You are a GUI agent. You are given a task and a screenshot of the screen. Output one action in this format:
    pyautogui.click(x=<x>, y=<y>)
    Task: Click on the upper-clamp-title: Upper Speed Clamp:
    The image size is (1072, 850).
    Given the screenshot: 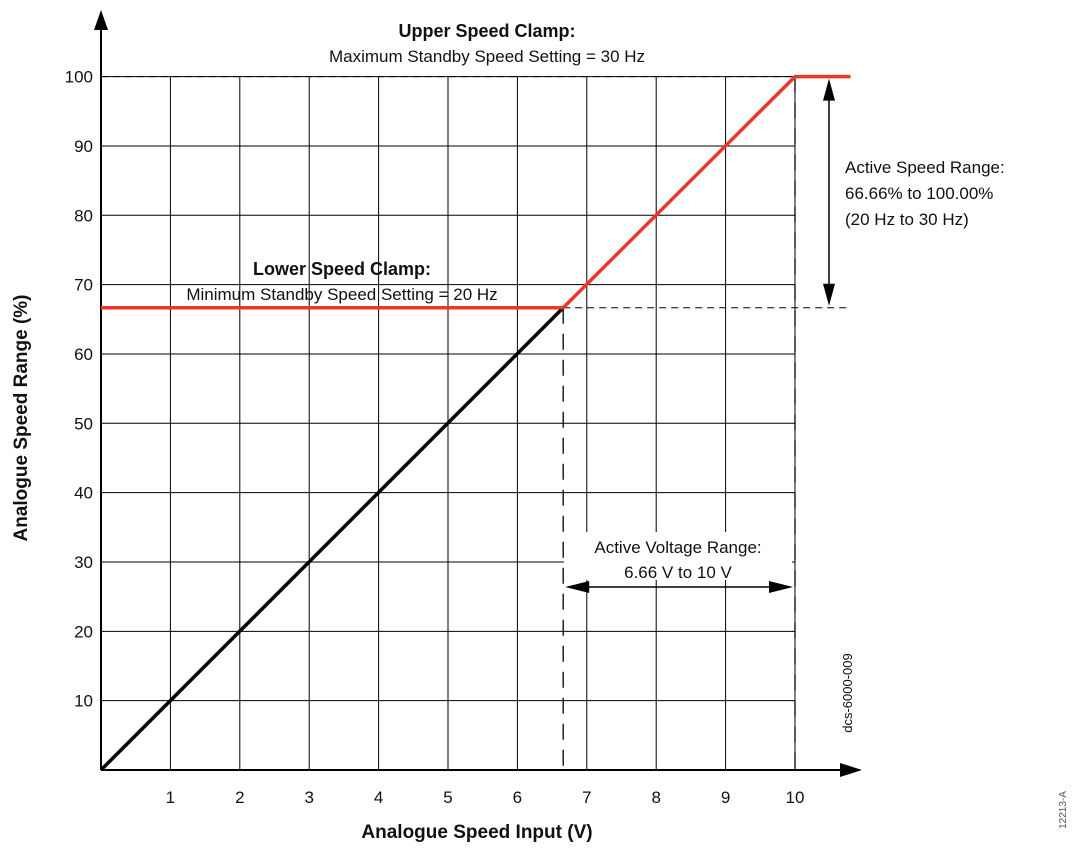 What is the action you would take?
    pyautogui.click(x=486, y=31)
    